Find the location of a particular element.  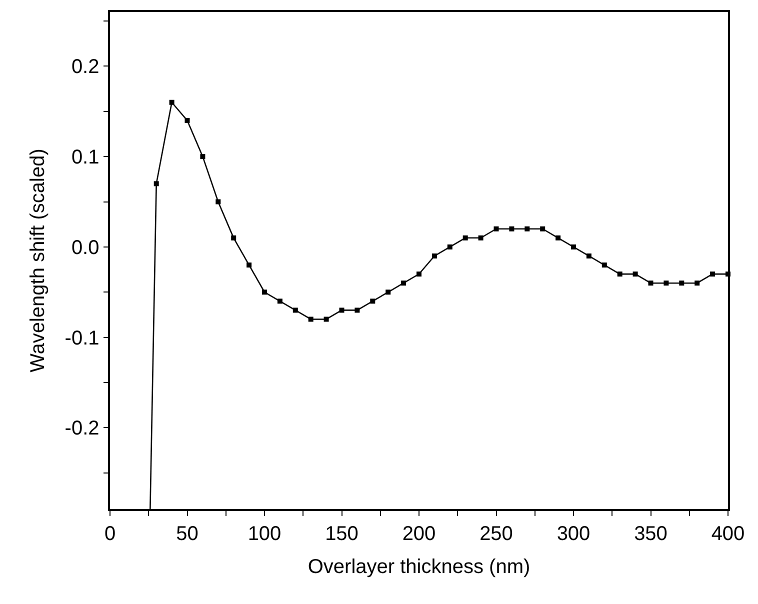

x-axis-title: Overlayer thickness (nm) is located at coordinates (419, 567).